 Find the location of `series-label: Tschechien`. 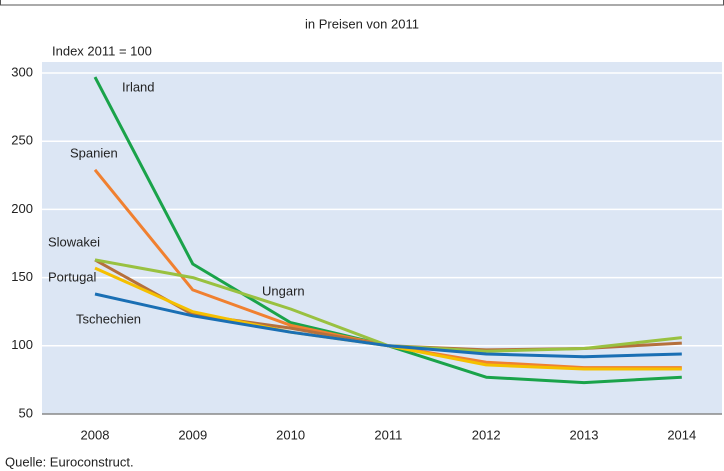

series-label: Tschechien is located at coordinates (108, 318).